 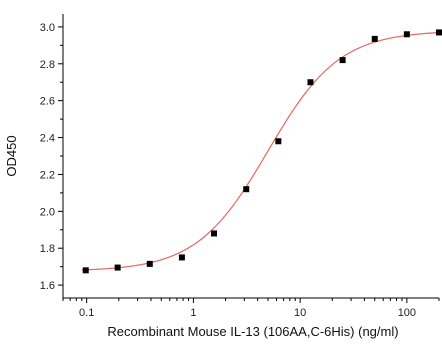 I want to click on y-tick-label: 2.8, so click(x=47, y=65).